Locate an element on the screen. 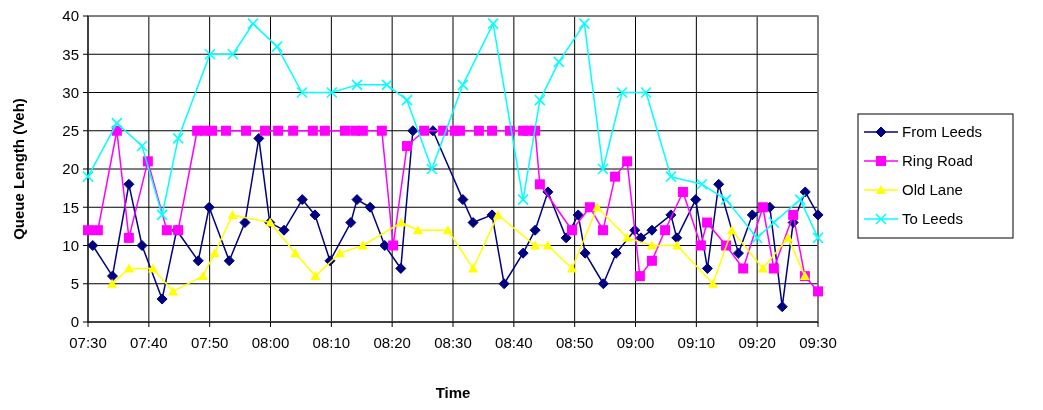  x-tick-label: 07:30 is located at coordinates (88, 342).